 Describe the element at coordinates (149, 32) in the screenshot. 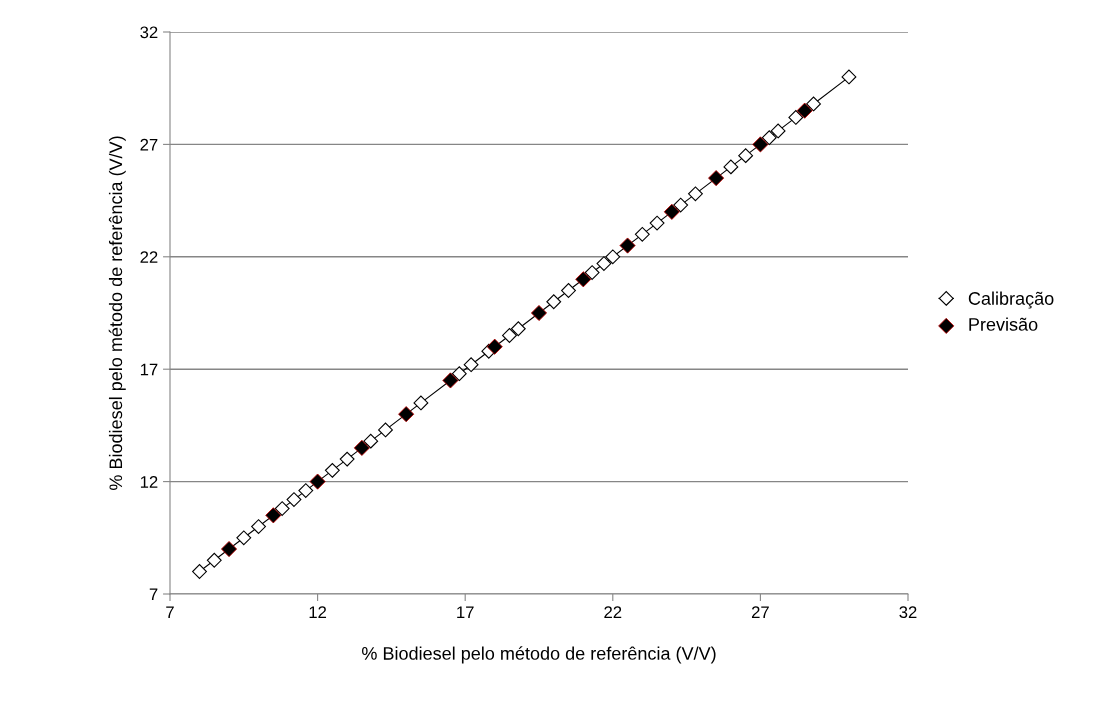

I see `y-tick-label: 32` at that location.